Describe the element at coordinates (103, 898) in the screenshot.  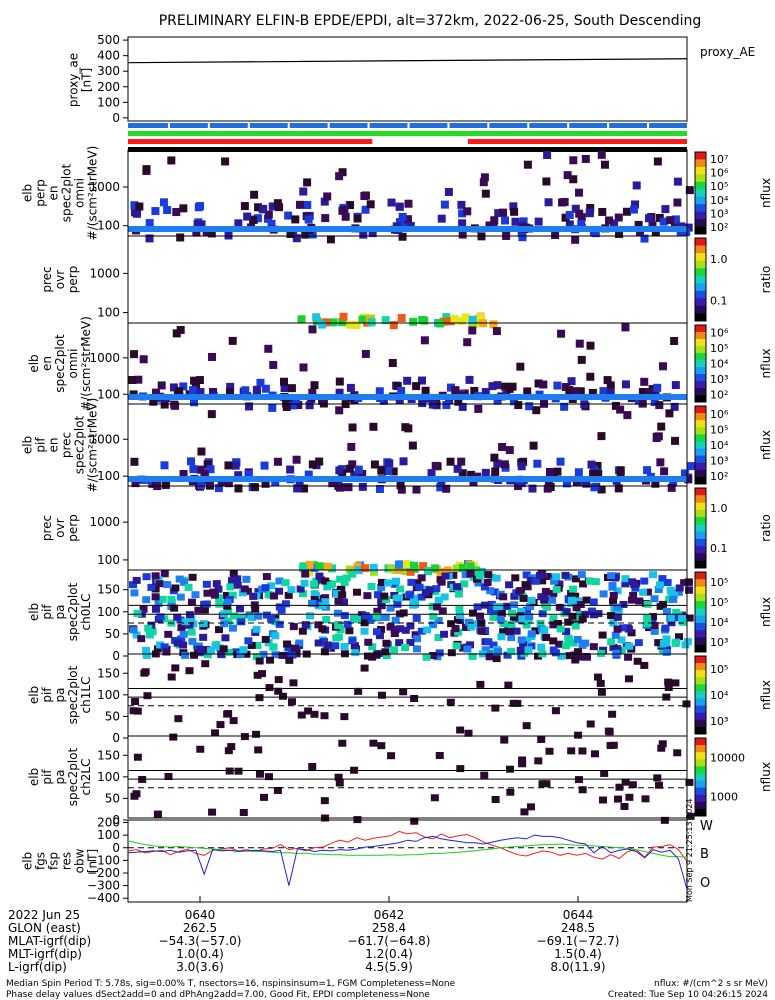
I see `mag-ytick-label: −400` at that location.